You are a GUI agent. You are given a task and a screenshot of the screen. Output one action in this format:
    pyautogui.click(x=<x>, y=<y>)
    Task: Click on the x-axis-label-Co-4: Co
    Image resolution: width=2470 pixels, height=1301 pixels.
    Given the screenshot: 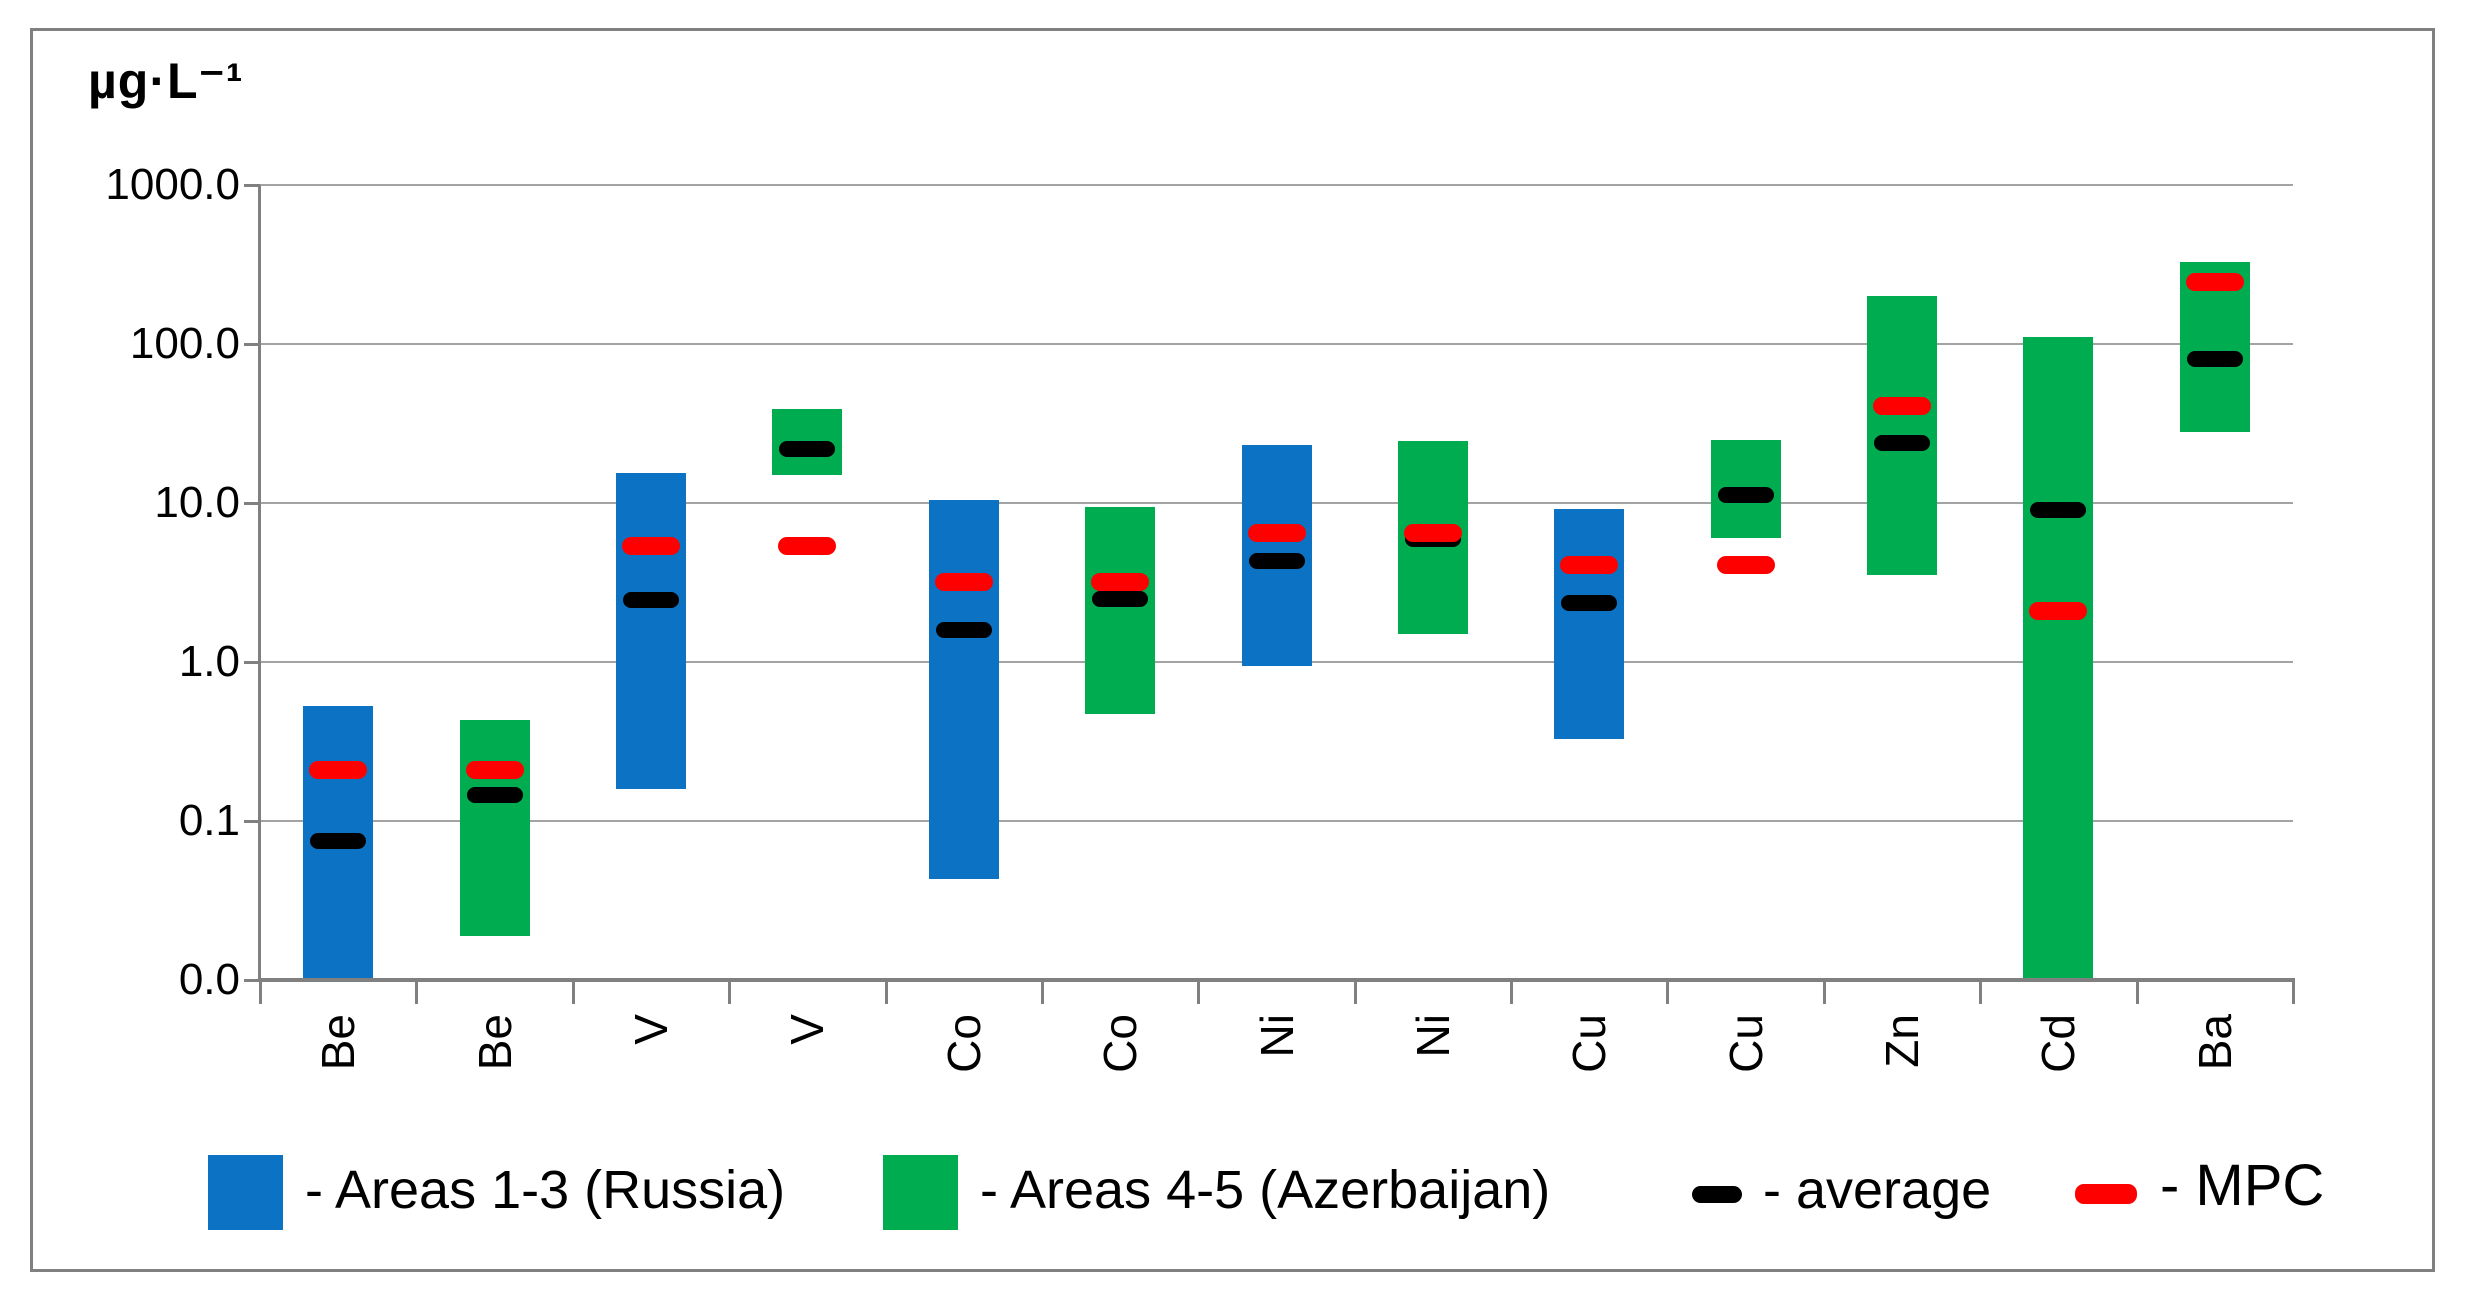 What is the action you would take?
    pyautogui.click(x=963, y=1043)
    